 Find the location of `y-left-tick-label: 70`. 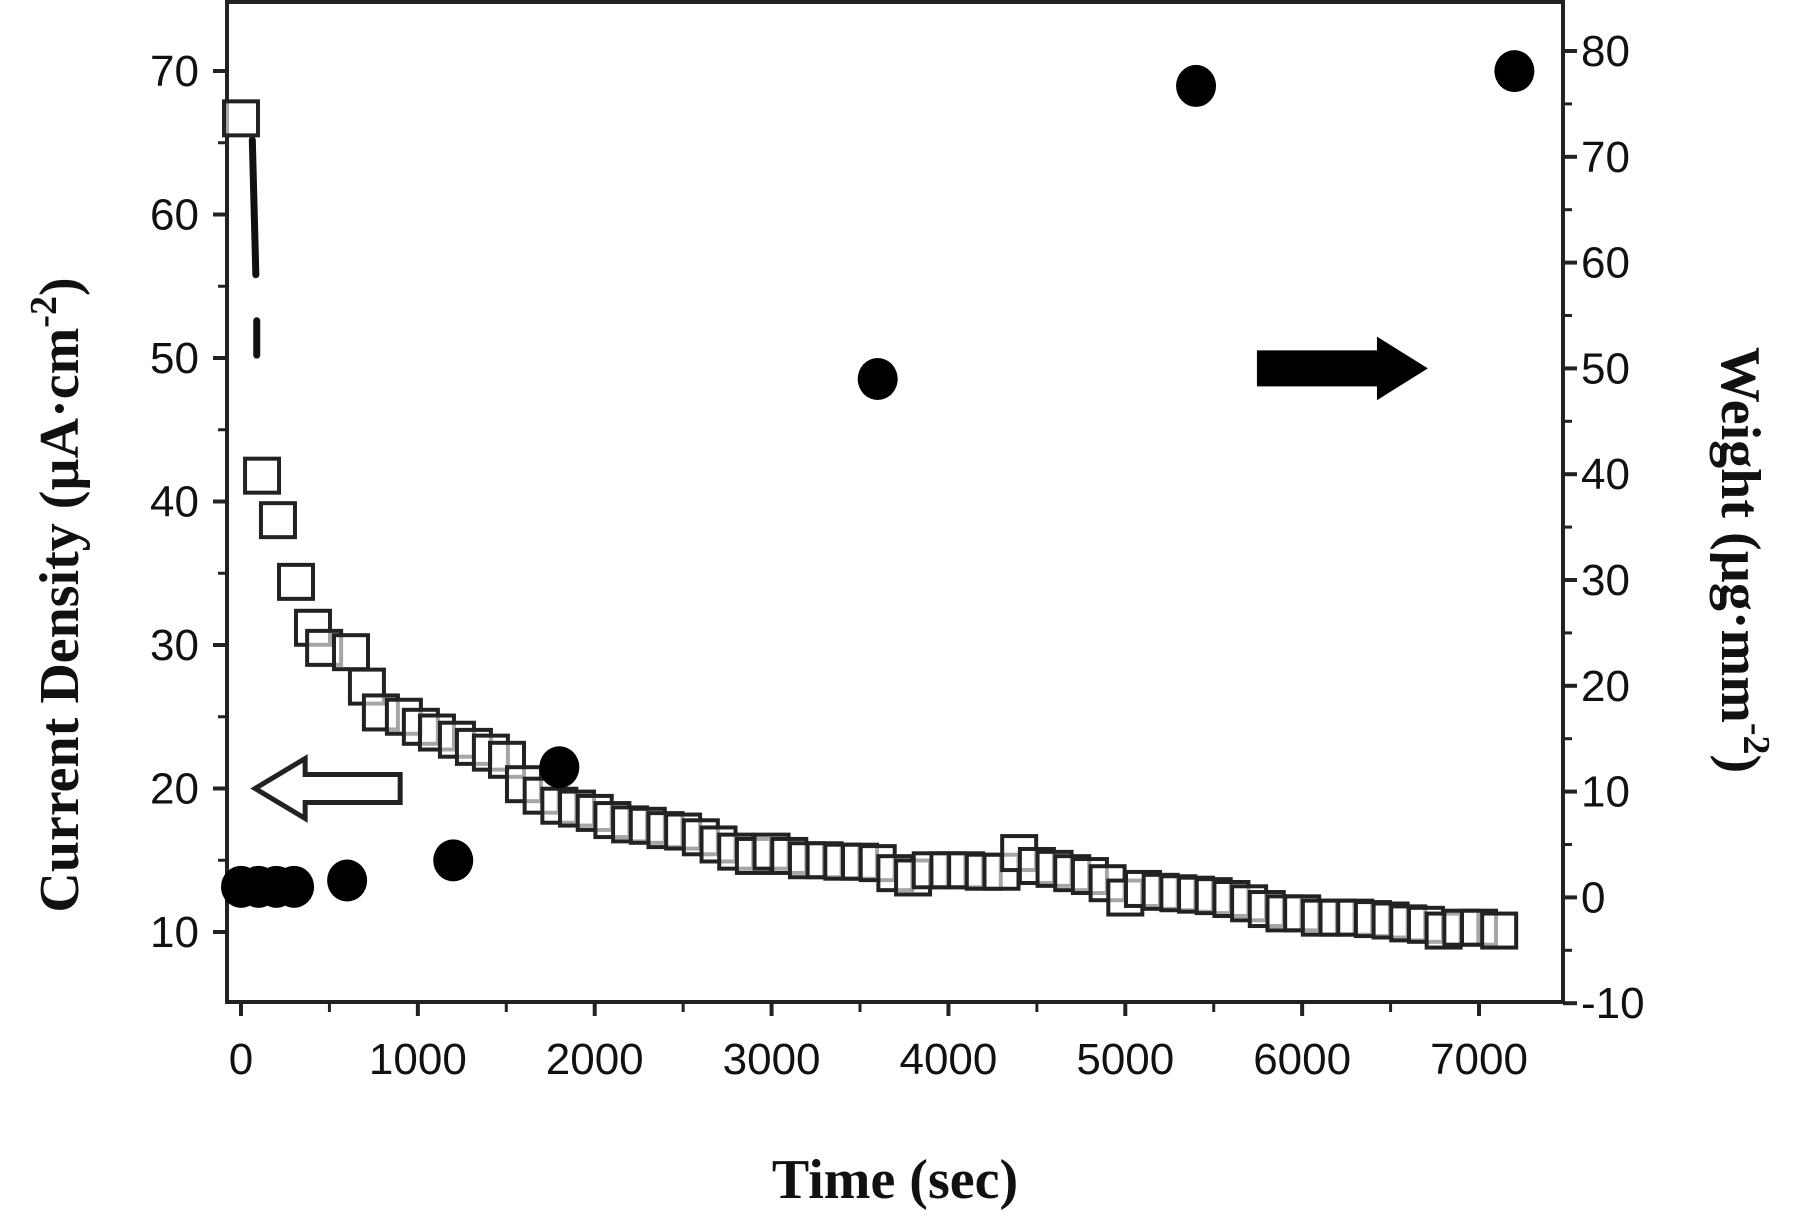

y-left-tick-label: 70 is located at coordinates (174, 71).